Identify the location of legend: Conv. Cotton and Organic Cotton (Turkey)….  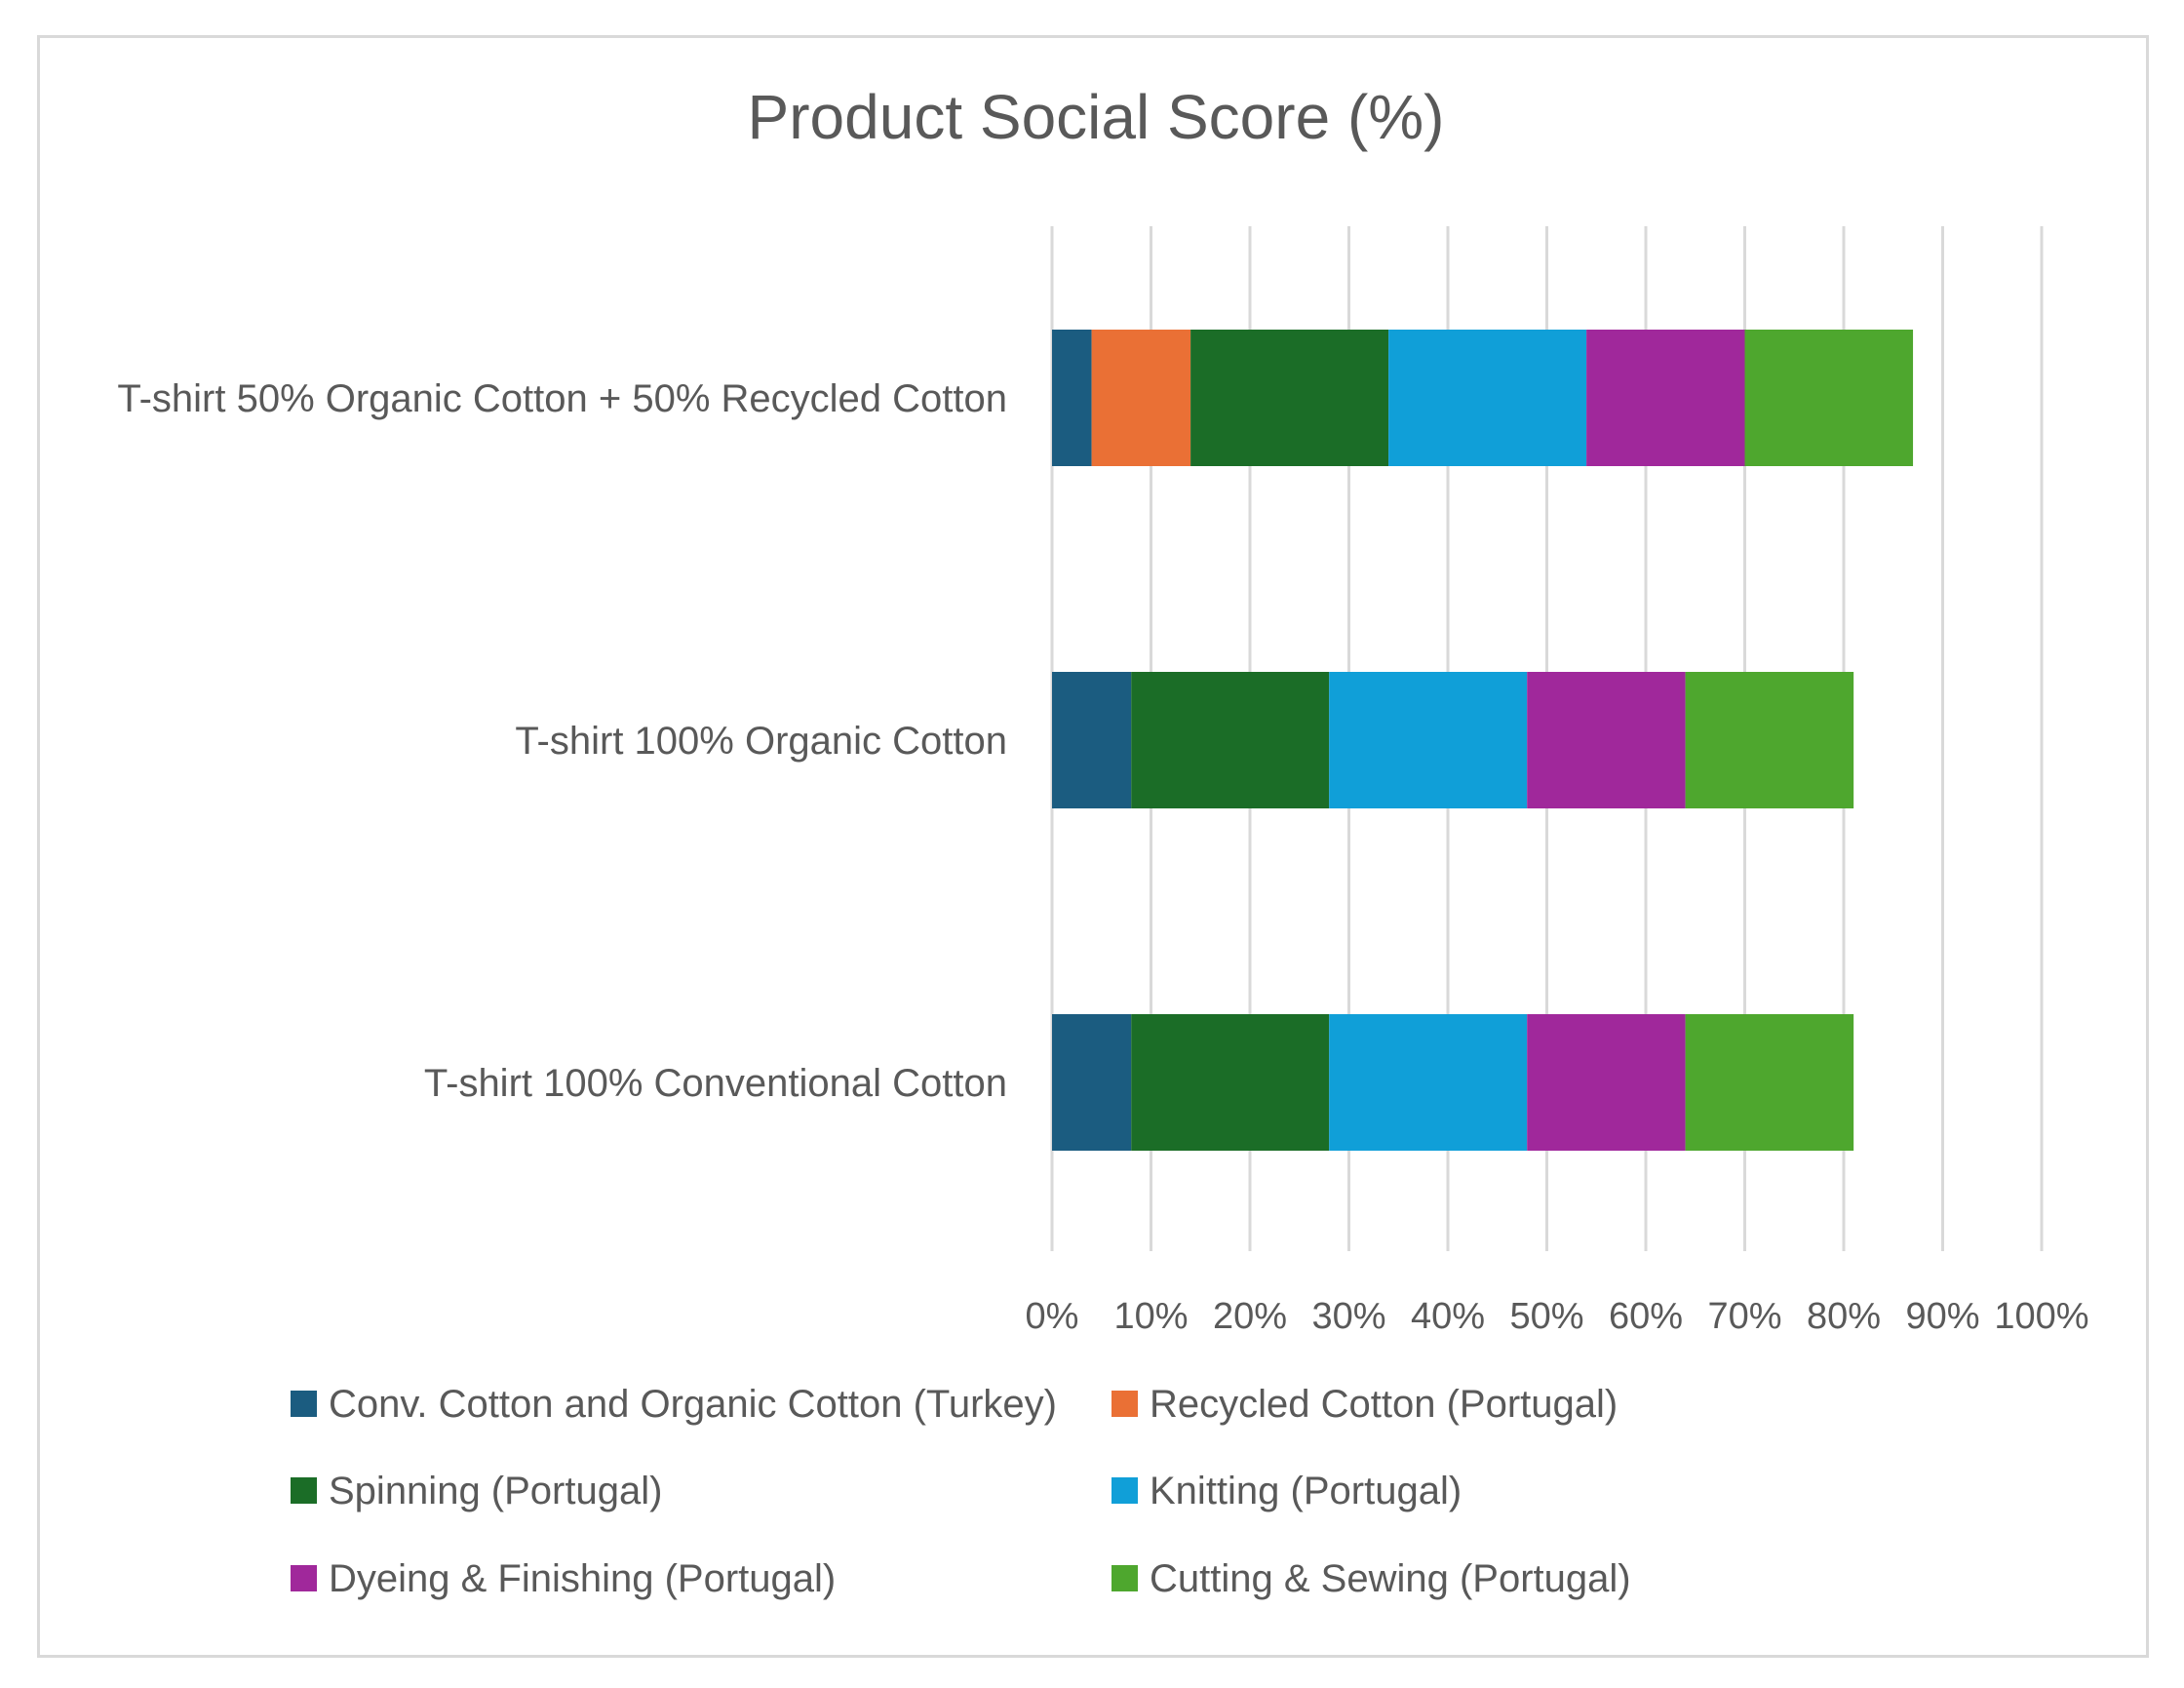
(961, 1491).